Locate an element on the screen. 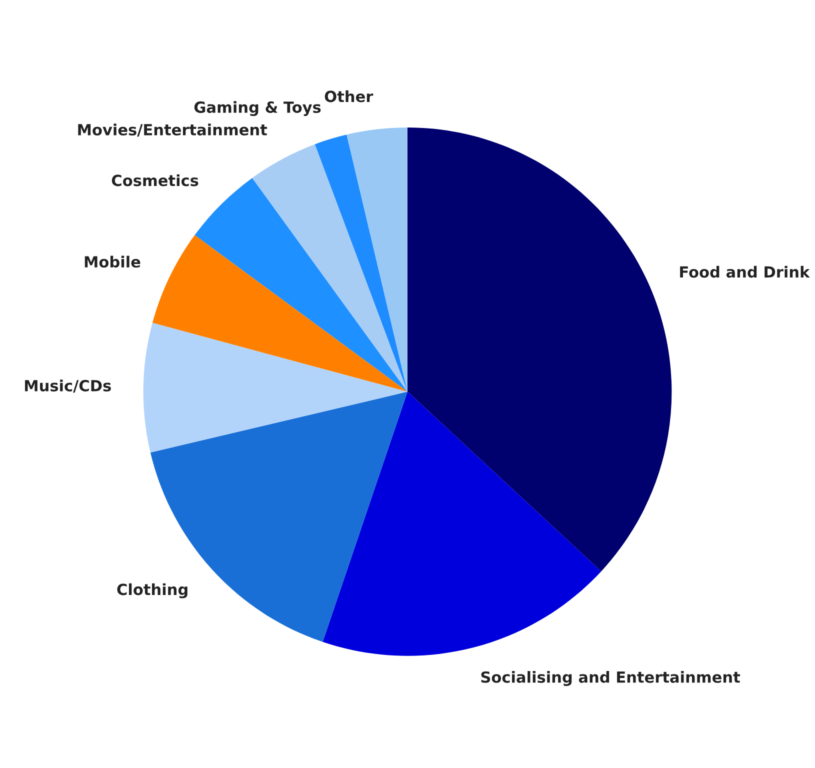 Image resolution: width=815 pixels, height=768 pixels. slice-label: Movies/Entertainment is located at coordinates (173, 130).